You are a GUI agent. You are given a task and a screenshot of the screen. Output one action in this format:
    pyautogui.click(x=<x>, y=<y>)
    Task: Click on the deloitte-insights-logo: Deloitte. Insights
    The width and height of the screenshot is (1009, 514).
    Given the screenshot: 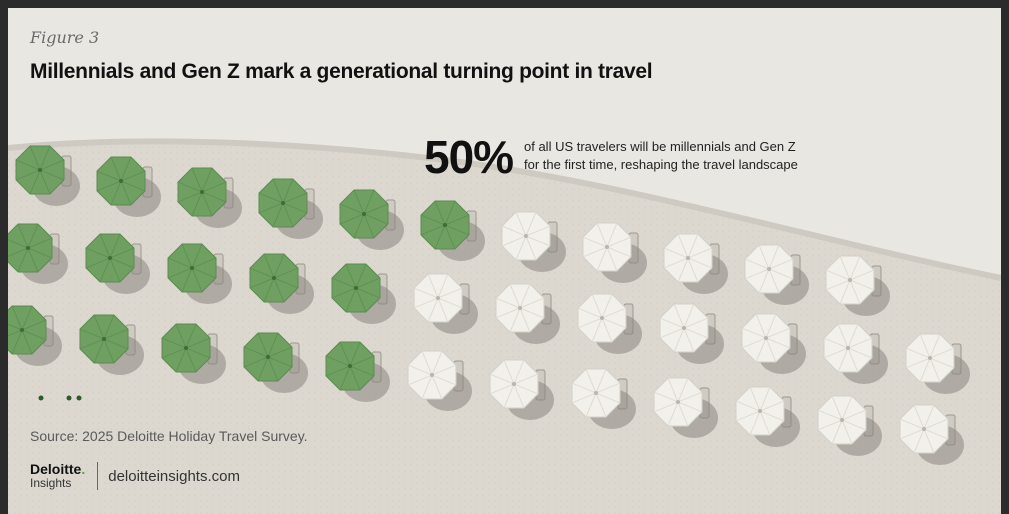 What is the action you would take?
    pyautogui.click(x=57, y=476)
    